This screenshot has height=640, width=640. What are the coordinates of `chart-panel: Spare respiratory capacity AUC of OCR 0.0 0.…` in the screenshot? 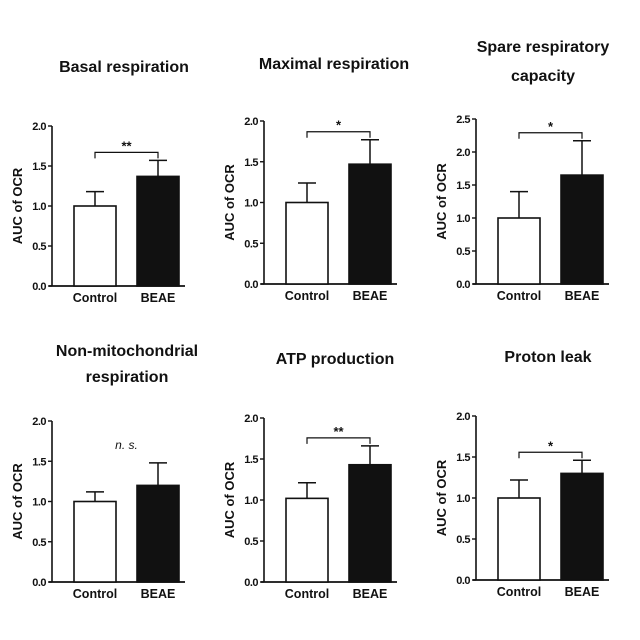 It's located at (521, 171).